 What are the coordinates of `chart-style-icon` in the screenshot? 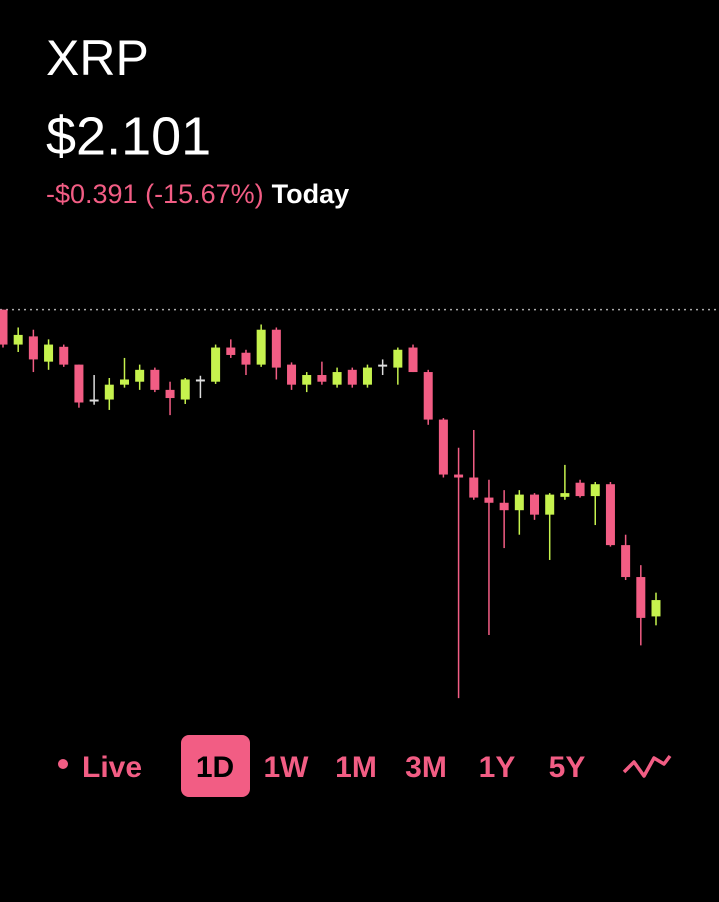 It's located at (647, 766).